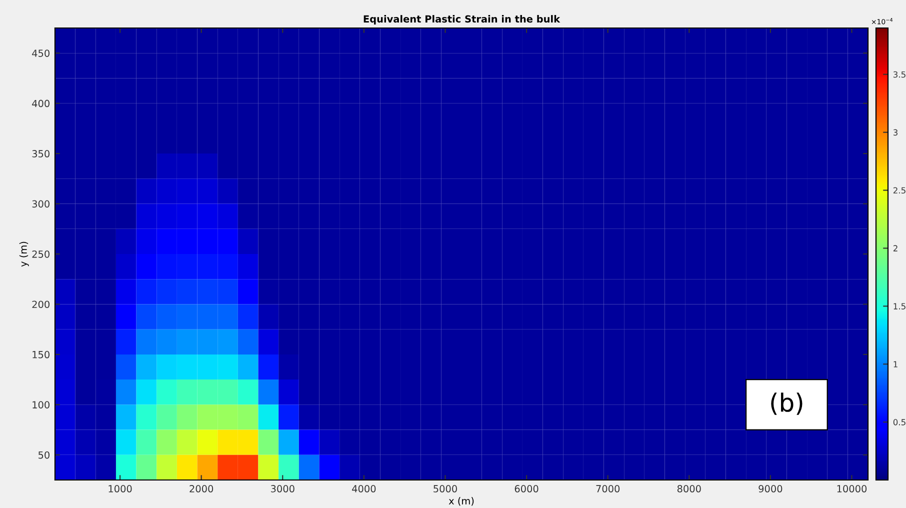 The image size is (906, 508). What do you see at coordinates (41, 354) in the screenshot?
I see `y-tick-label: 150` at bounding box center [41, 354].